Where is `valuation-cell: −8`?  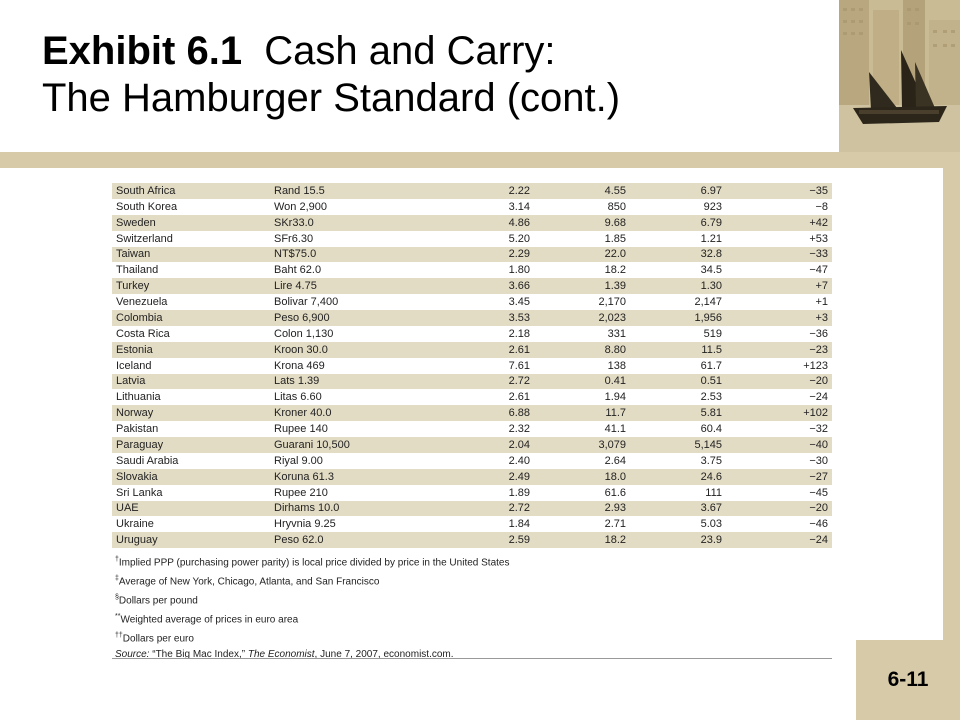
valuation-cell: −8 is located at coordinates (821, 206).